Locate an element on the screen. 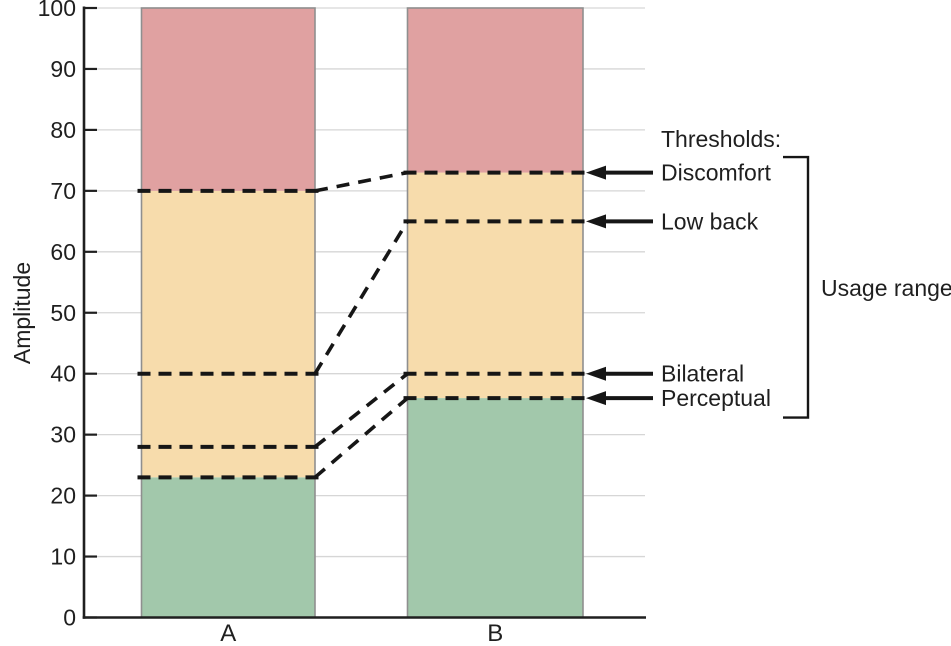 This screenshot has width=951, height=646. y-axis-title: Amplitude is located at coordinates (22, 313).